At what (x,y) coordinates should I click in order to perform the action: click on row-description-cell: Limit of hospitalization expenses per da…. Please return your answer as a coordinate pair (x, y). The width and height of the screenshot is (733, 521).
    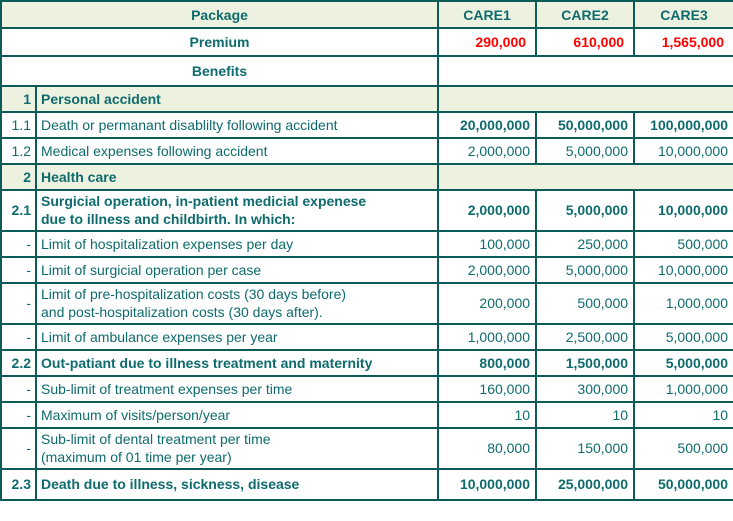
    Looking at the image, I should click on (237, 243).